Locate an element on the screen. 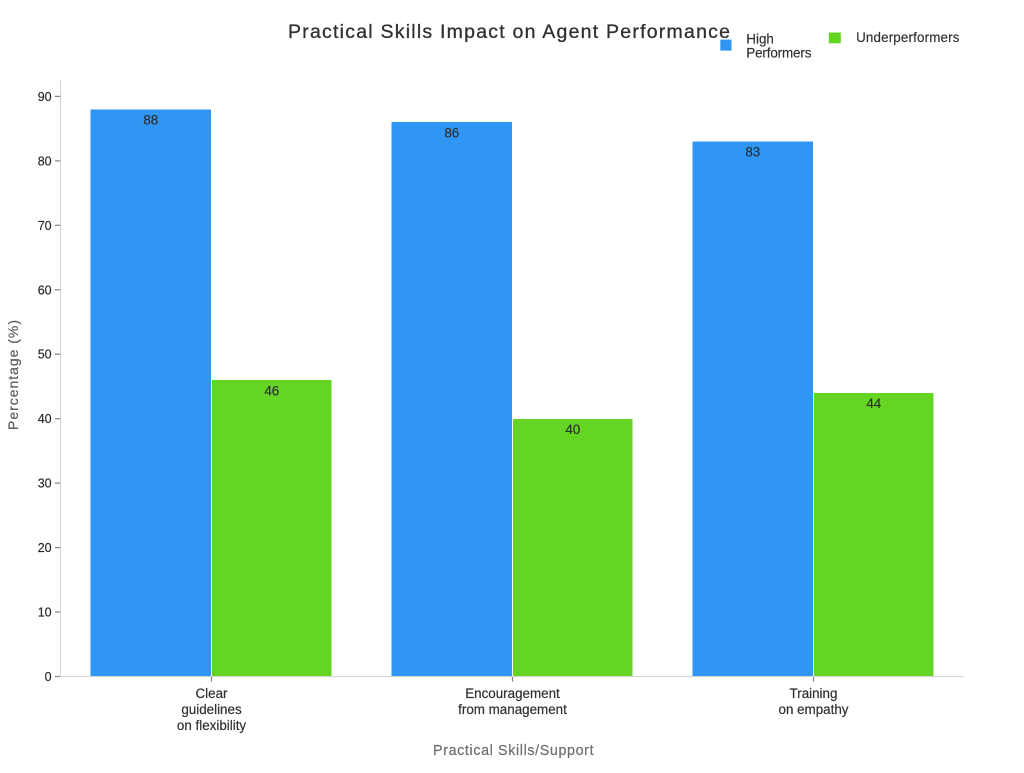 The image size is (1024, 773). svg-text: 88 is located at coordinates (150, 120).